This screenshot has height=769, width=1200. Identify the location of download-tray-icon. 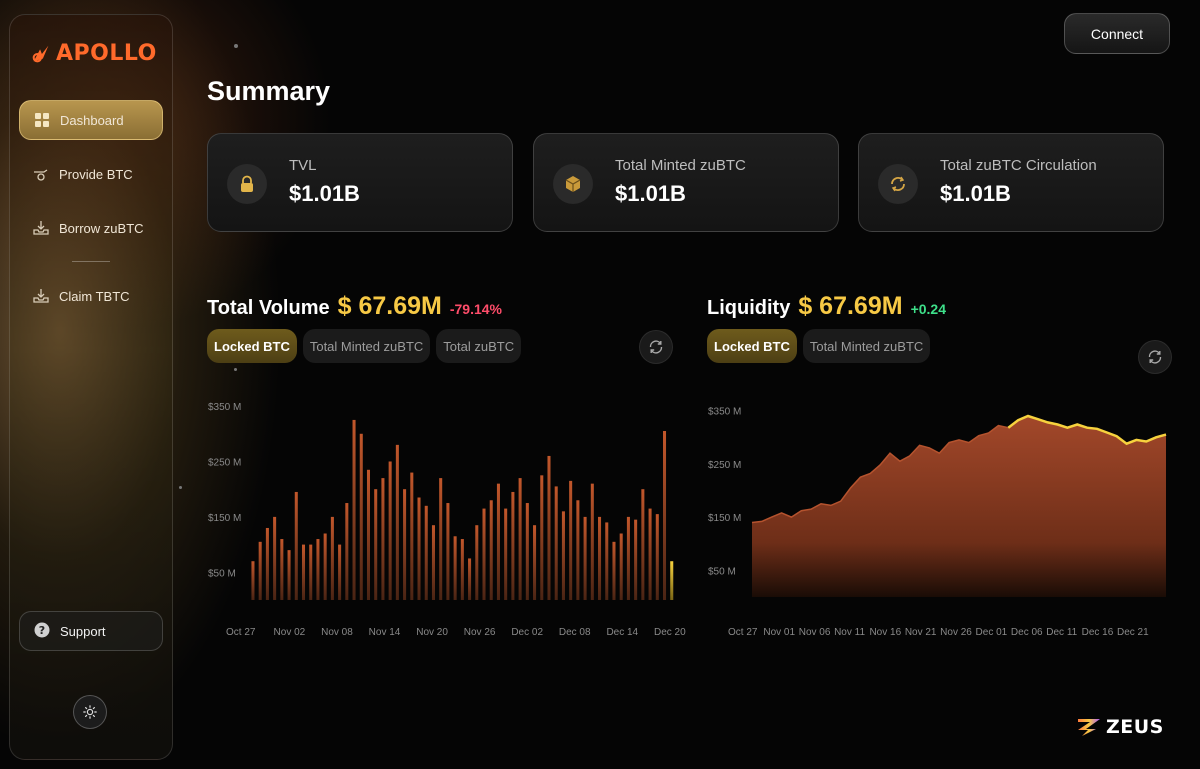
(41, 228).